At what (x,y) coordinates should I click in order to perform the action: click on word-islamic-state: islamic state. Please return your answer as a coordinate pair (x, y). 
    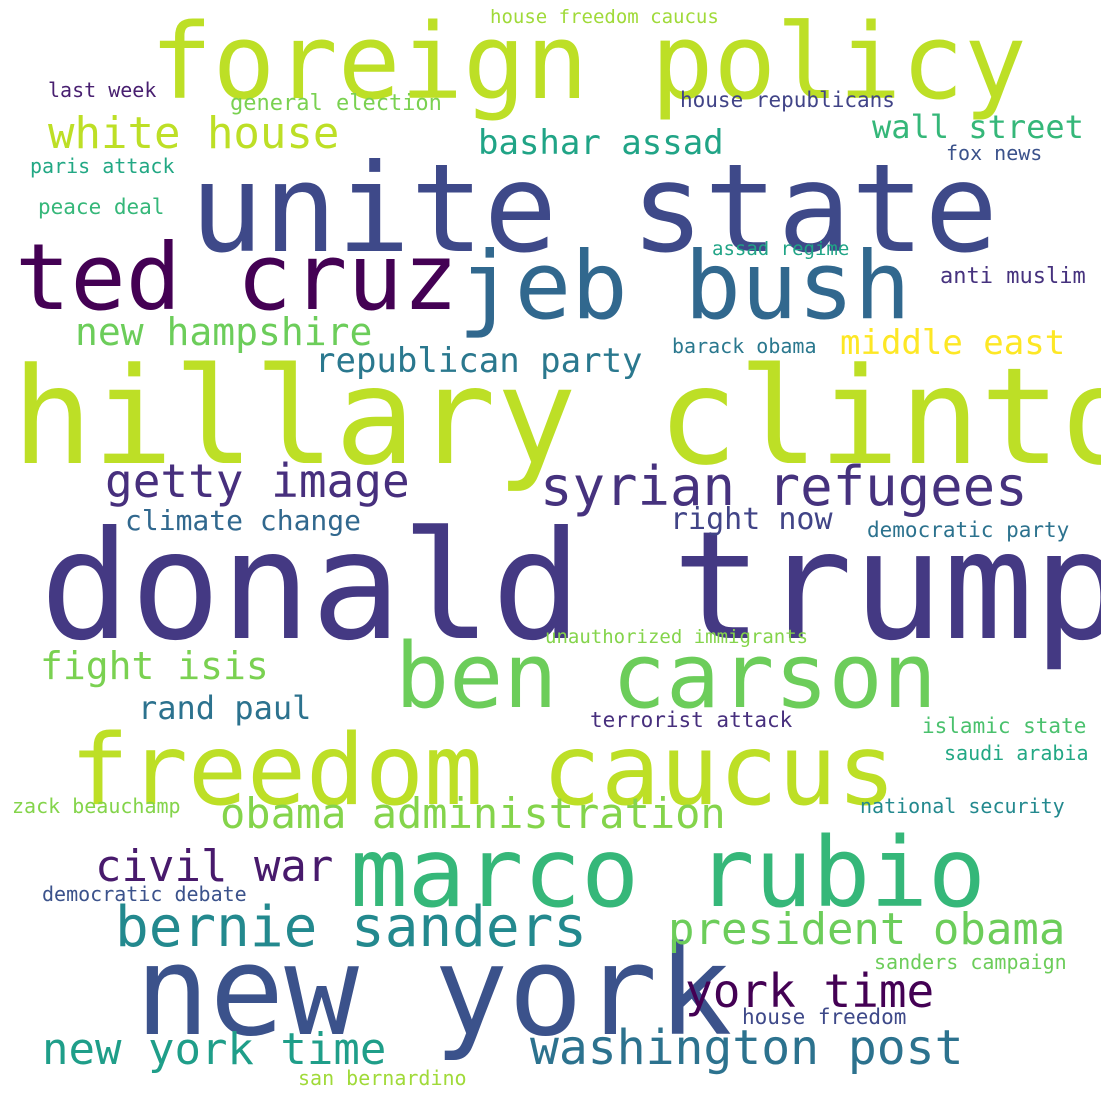
    Looking at the image, I should click on (1004, 726).